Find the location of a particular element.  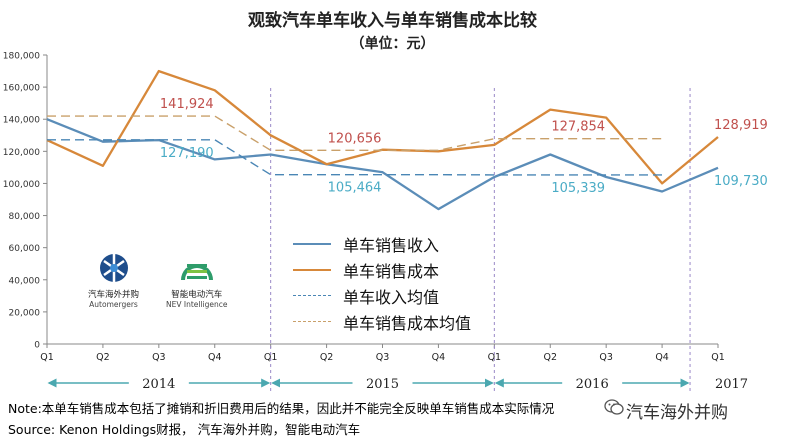

y-tick-label: 180,000 is located at coordinates (21, 57).